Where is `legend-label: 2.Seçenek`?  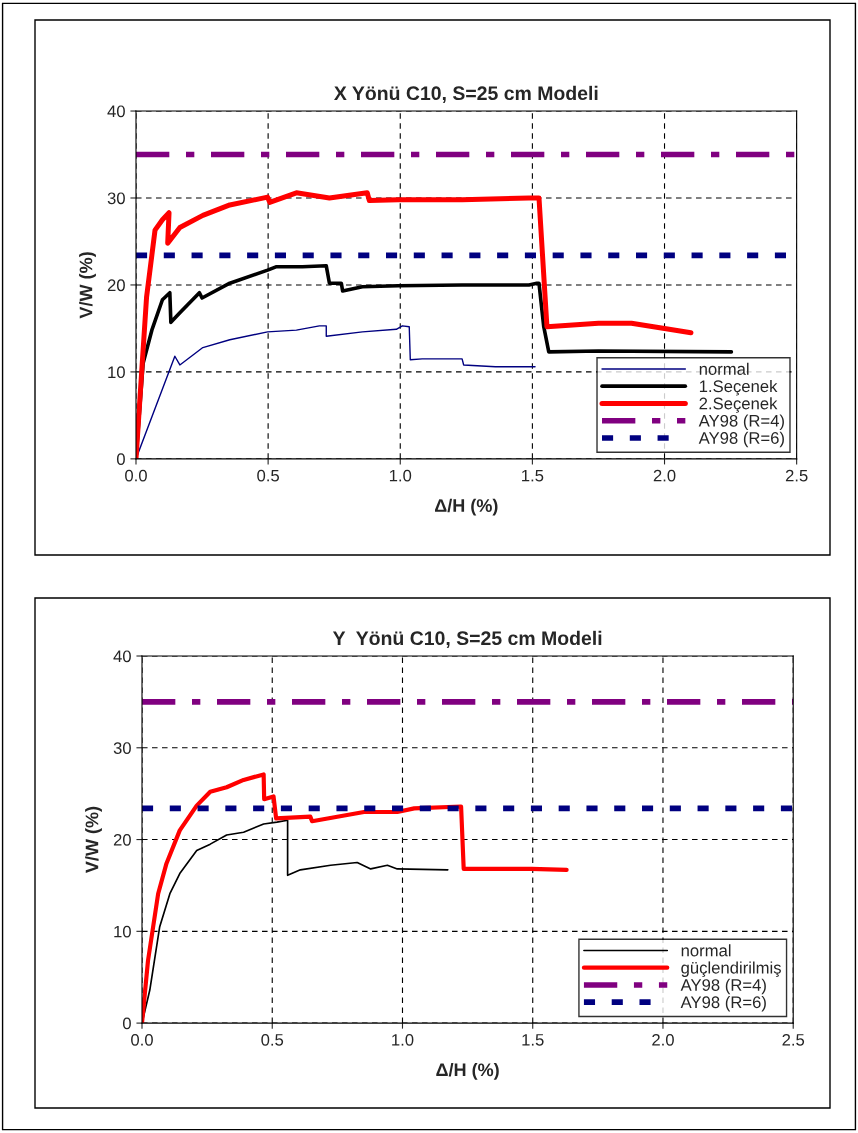 legend-label: 2.Seçenek is located at coordinates (738, 405).